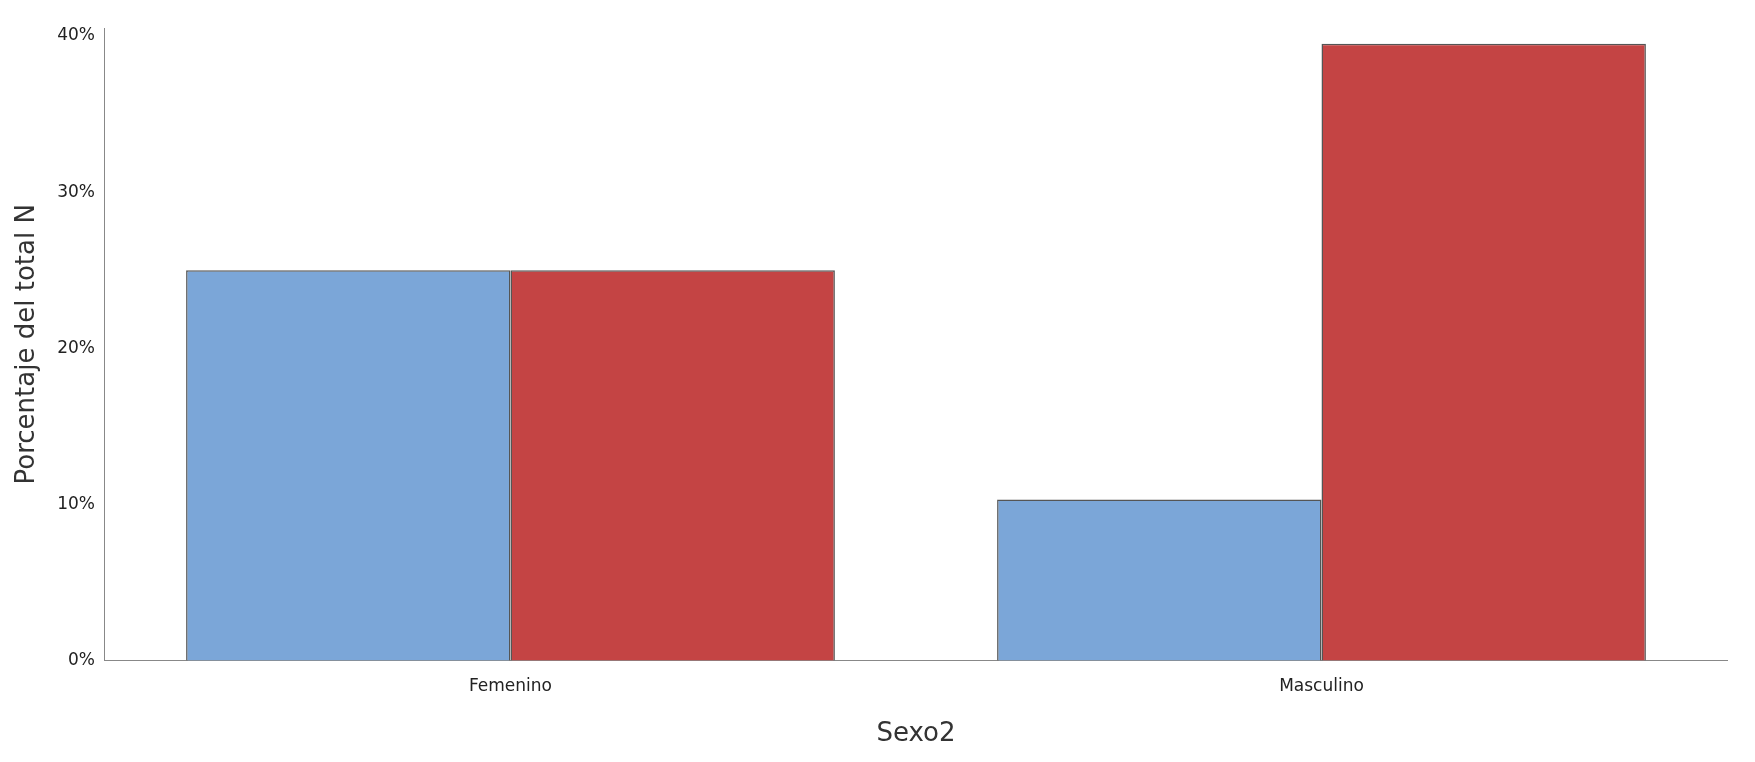 The image size is (1755, 762). What do you see at coordinates (510, 685) in the screenshot?
I see `x-tick-label: Femenino` at bounding box center [510, 685].